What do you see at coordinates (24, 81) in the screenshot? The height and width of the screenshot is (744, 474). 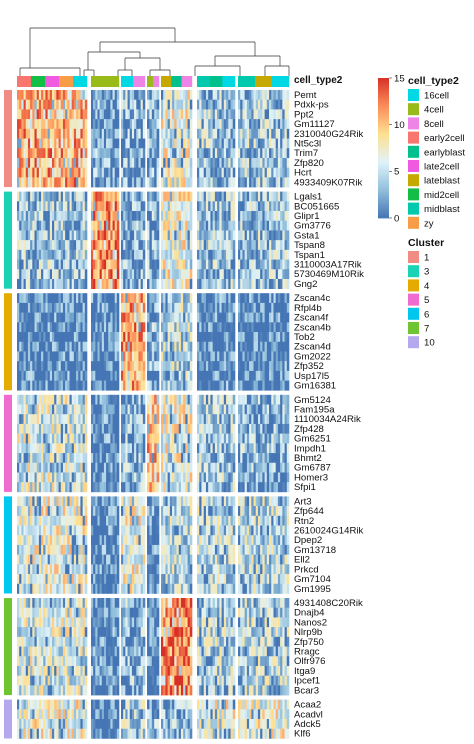 I see `column-annotation-early2cell` at bounding box center [24, 81].